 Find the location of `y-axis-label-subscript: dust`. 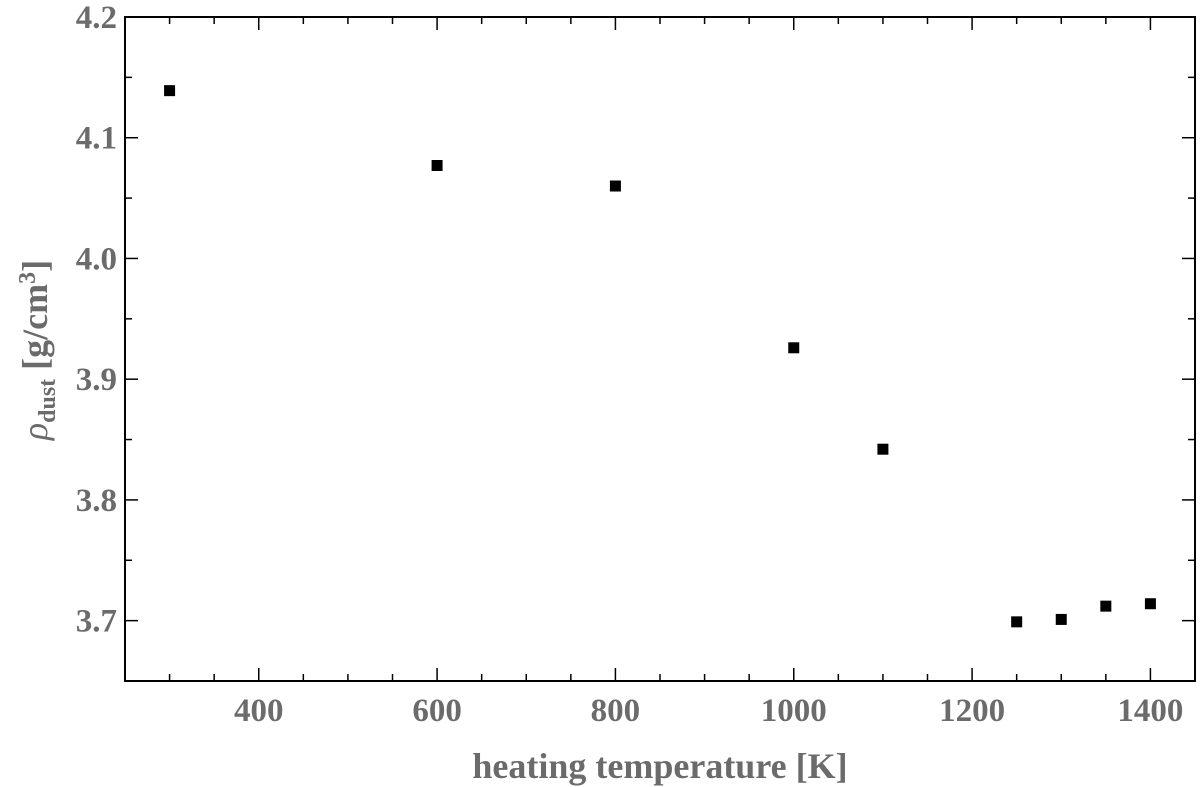

y-axis-label-subscript: dust is located at coordinates (48, 401).